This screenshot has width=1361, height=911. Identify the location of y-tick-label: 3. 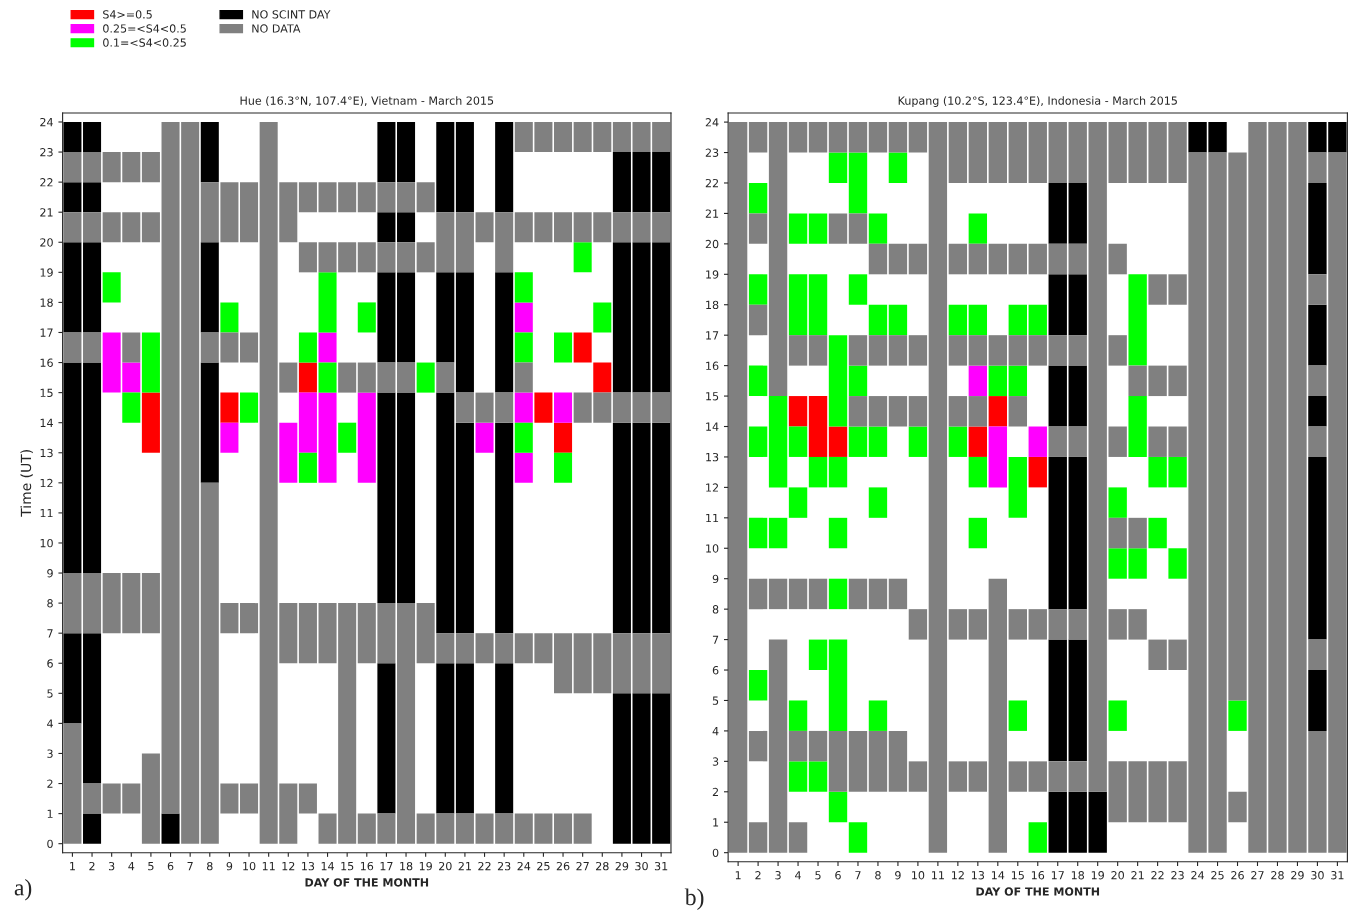
(715, 761).